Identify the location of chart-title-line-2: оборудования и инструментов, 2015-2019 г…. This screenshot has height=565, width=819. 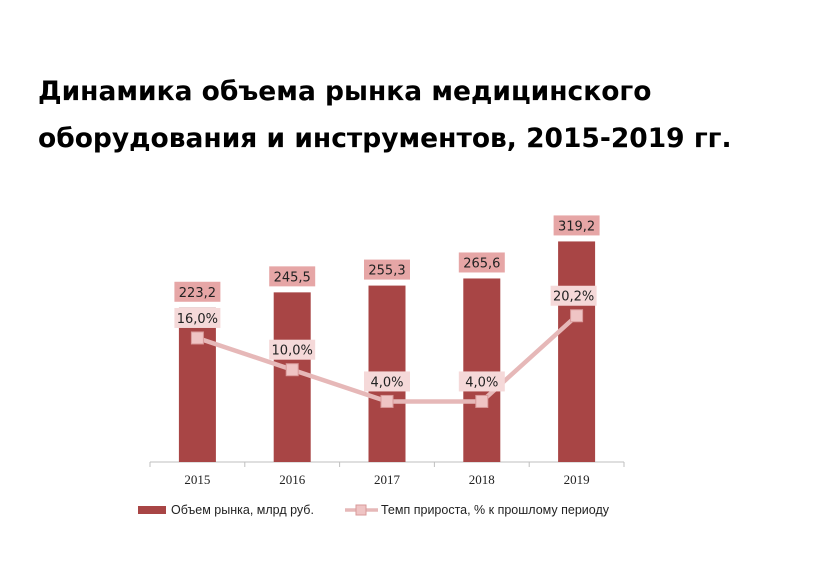
(385, 138).